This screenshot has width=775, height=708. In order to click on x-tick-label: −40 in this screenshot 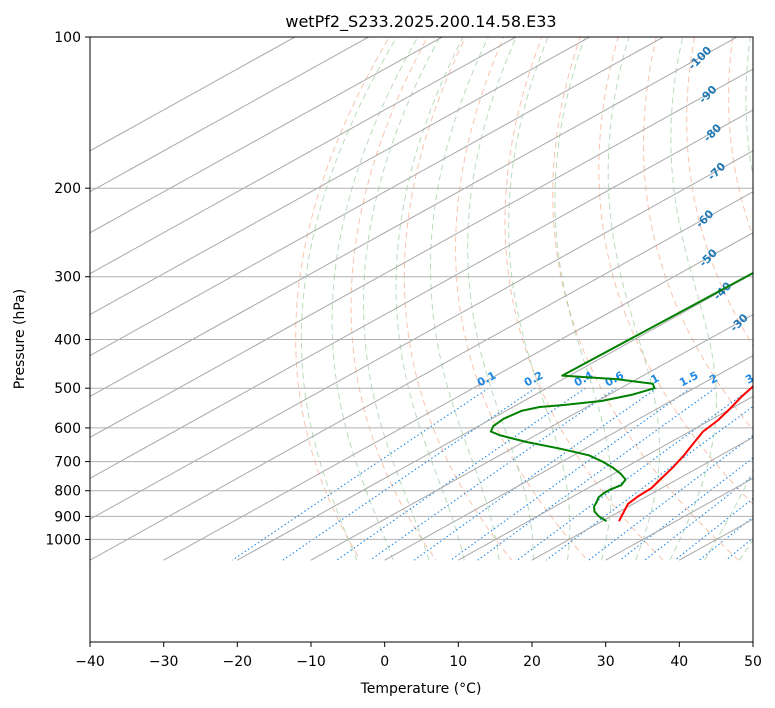, I will do `click(90, 662)`.